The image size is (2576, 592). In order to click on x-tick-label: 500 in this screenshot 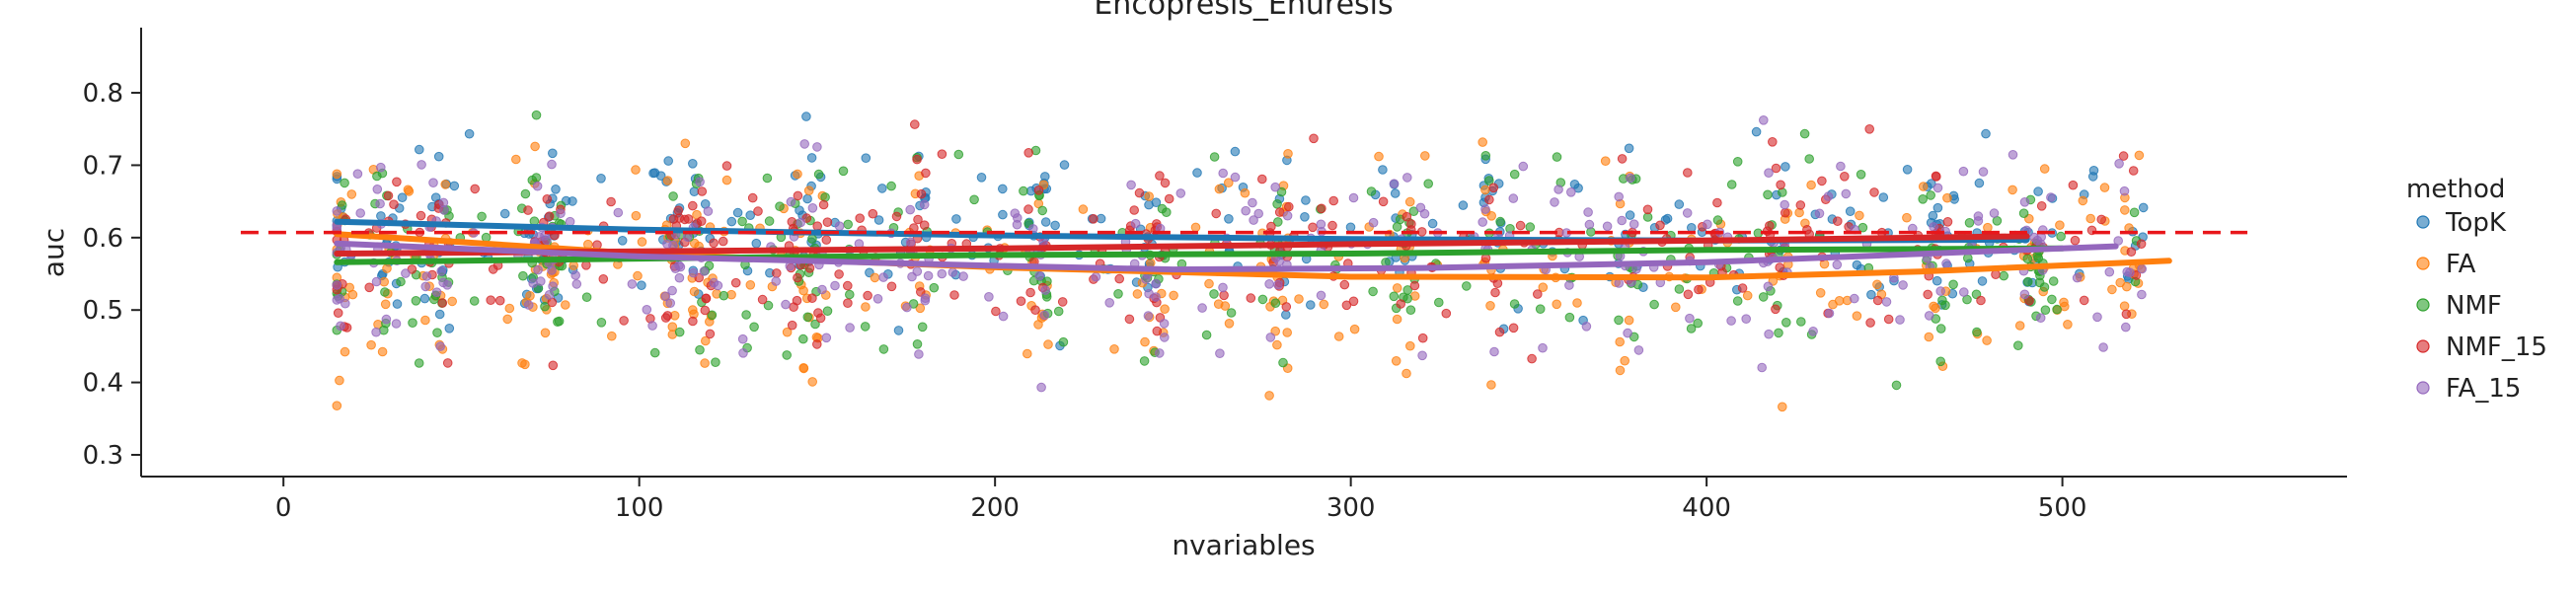, I will do `click(2062, 508)`.